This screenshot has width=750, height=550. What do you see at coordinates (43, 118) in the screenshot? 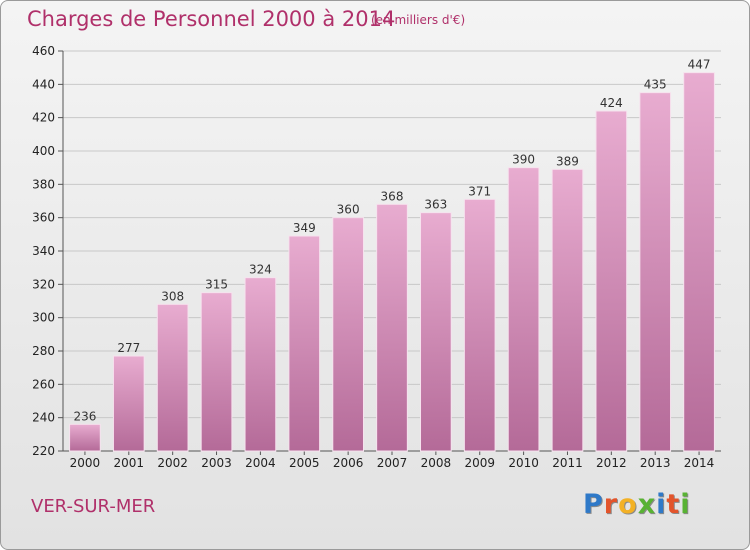
I see `y-tick-label: 420` at bounding box center [43, 118].